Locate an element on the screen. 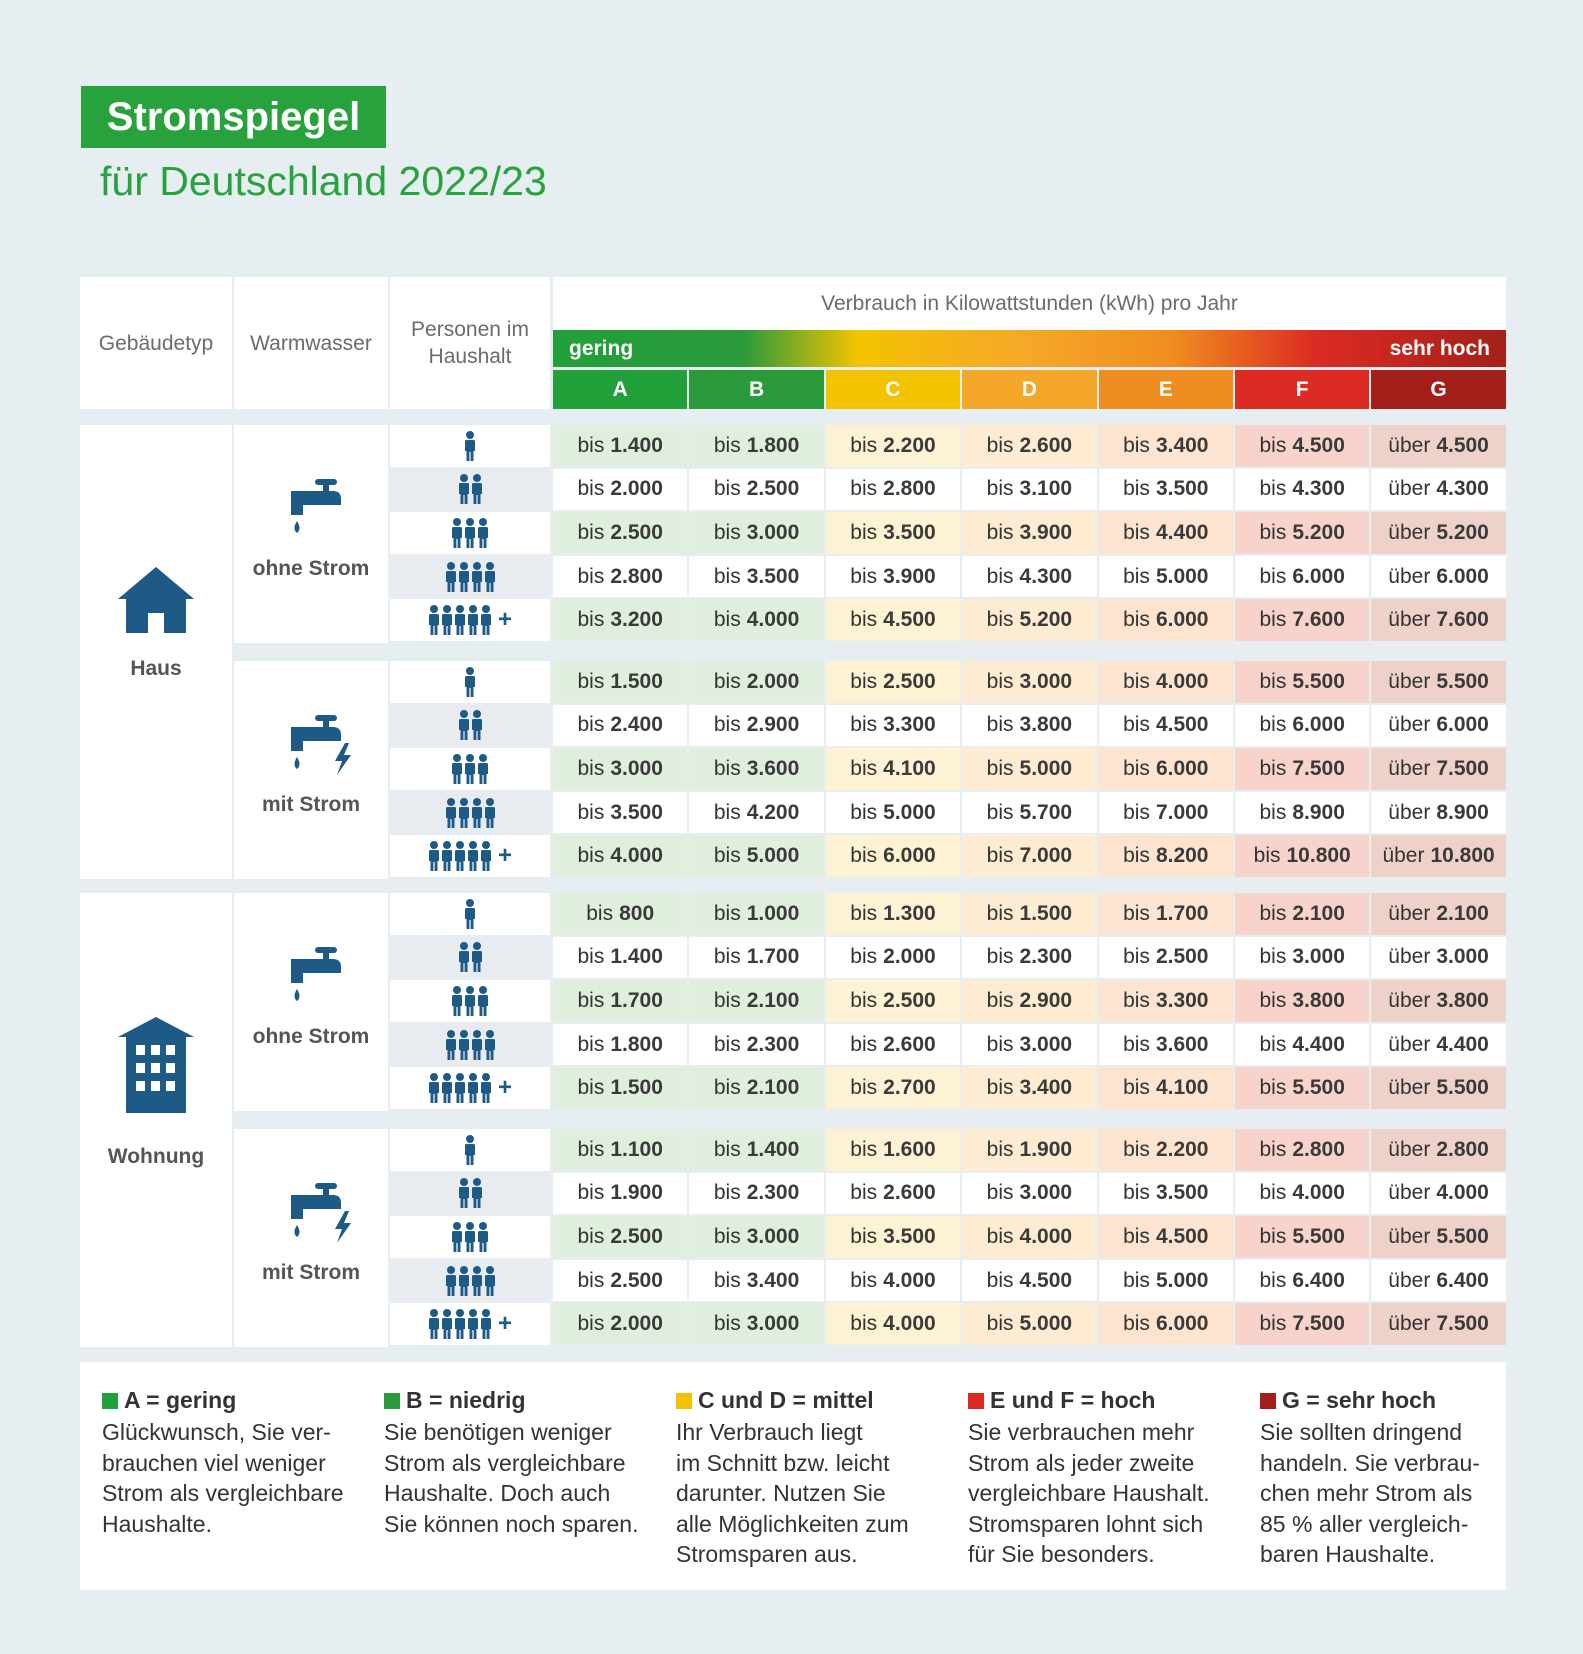 The height and width of the screenshot is (1654, 1583). cell-value: 2.300 is located at coordinates (1046, 957).